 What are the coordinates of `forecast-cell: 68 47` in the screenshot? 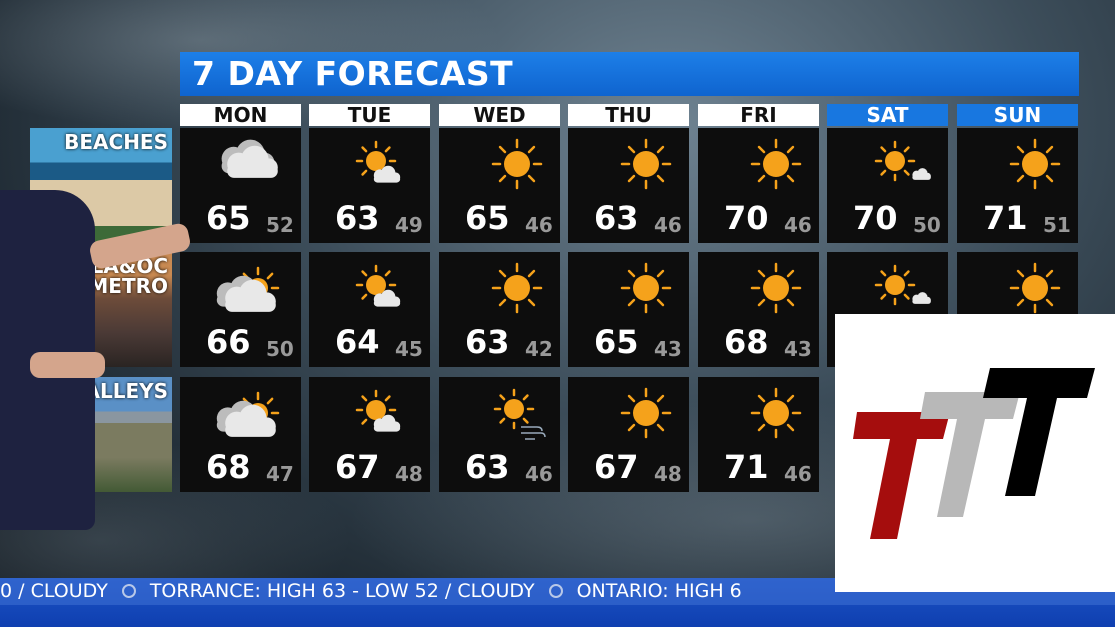 It's located at (240, 434).